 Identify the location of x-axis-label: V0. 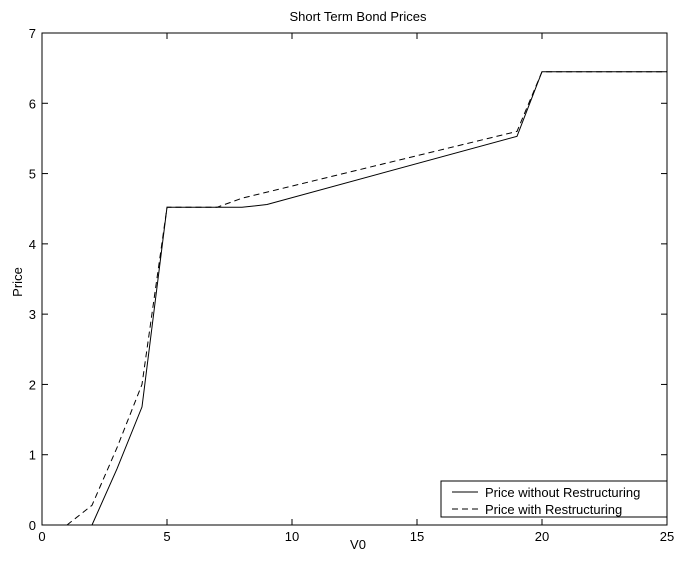
(358, 544).